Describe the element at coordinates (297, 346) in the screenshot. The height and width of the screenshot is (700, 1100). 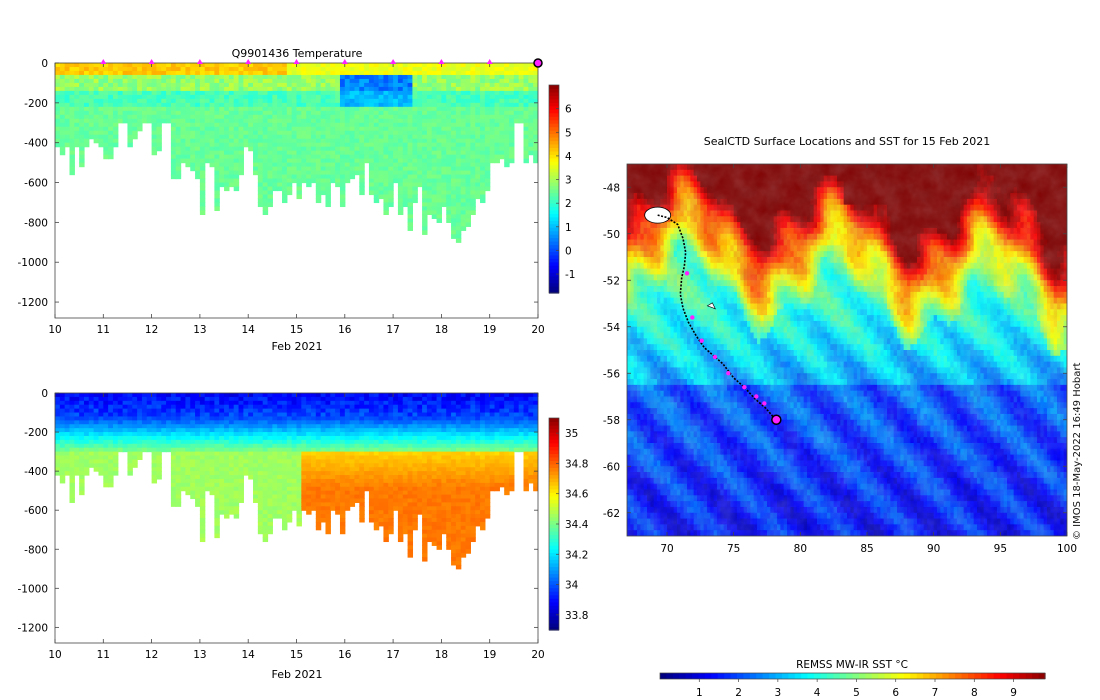
I see `temperature-xlabel: Feb 2021` at that location.